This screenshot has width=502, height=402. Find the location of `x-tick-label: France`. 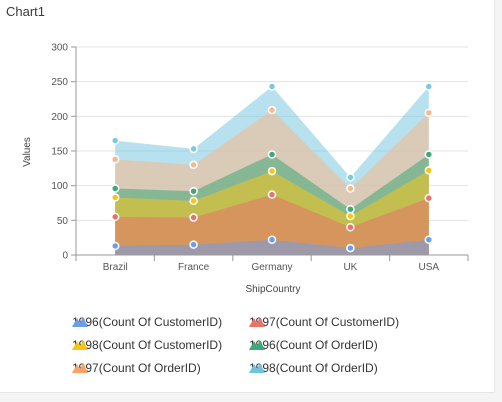

x-tick-label: France is located at coordinates (194, 267).